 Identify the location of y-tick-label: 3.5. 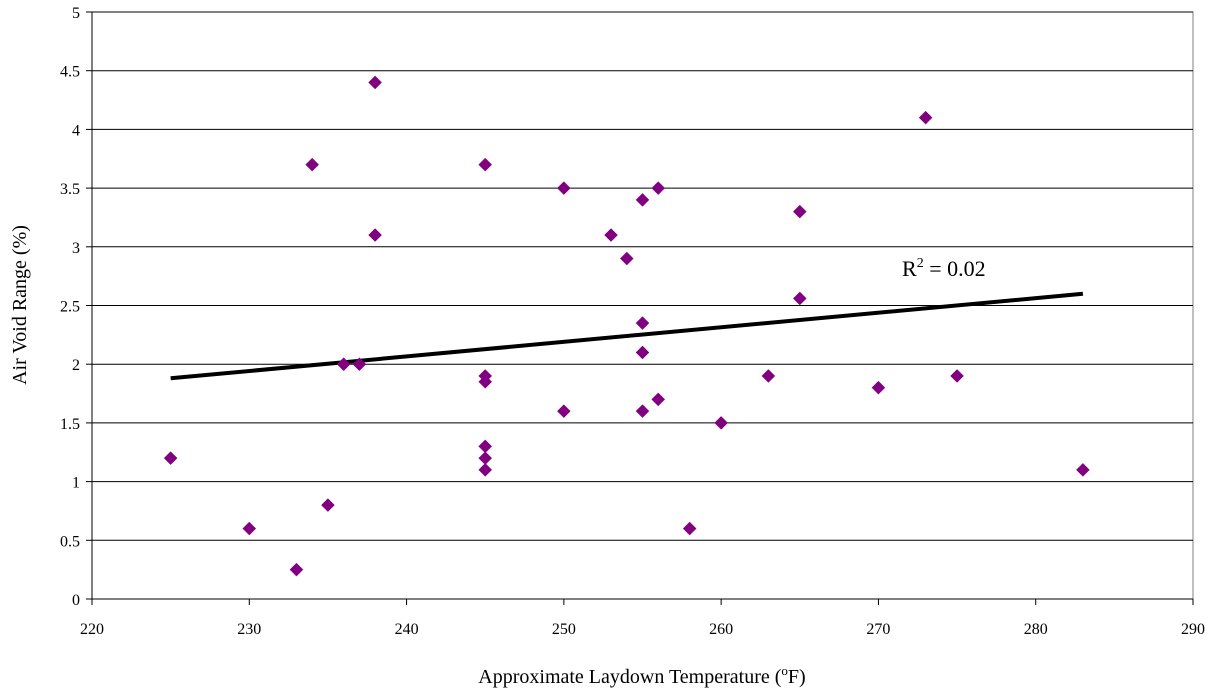
(70, 189).